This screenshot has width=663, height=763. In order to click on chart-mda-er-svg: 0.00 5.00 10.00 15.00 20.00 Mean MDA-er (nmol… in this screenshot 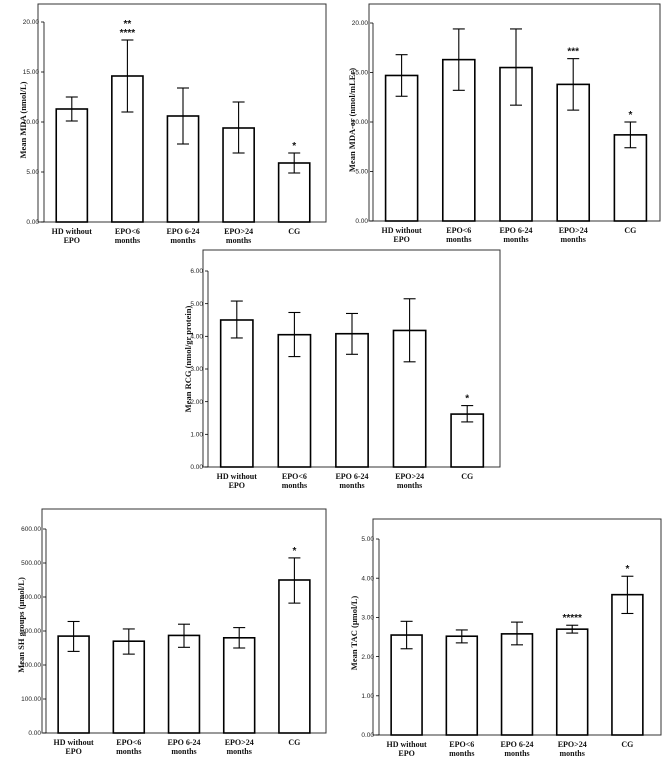, I will do `click(504, 123)`.